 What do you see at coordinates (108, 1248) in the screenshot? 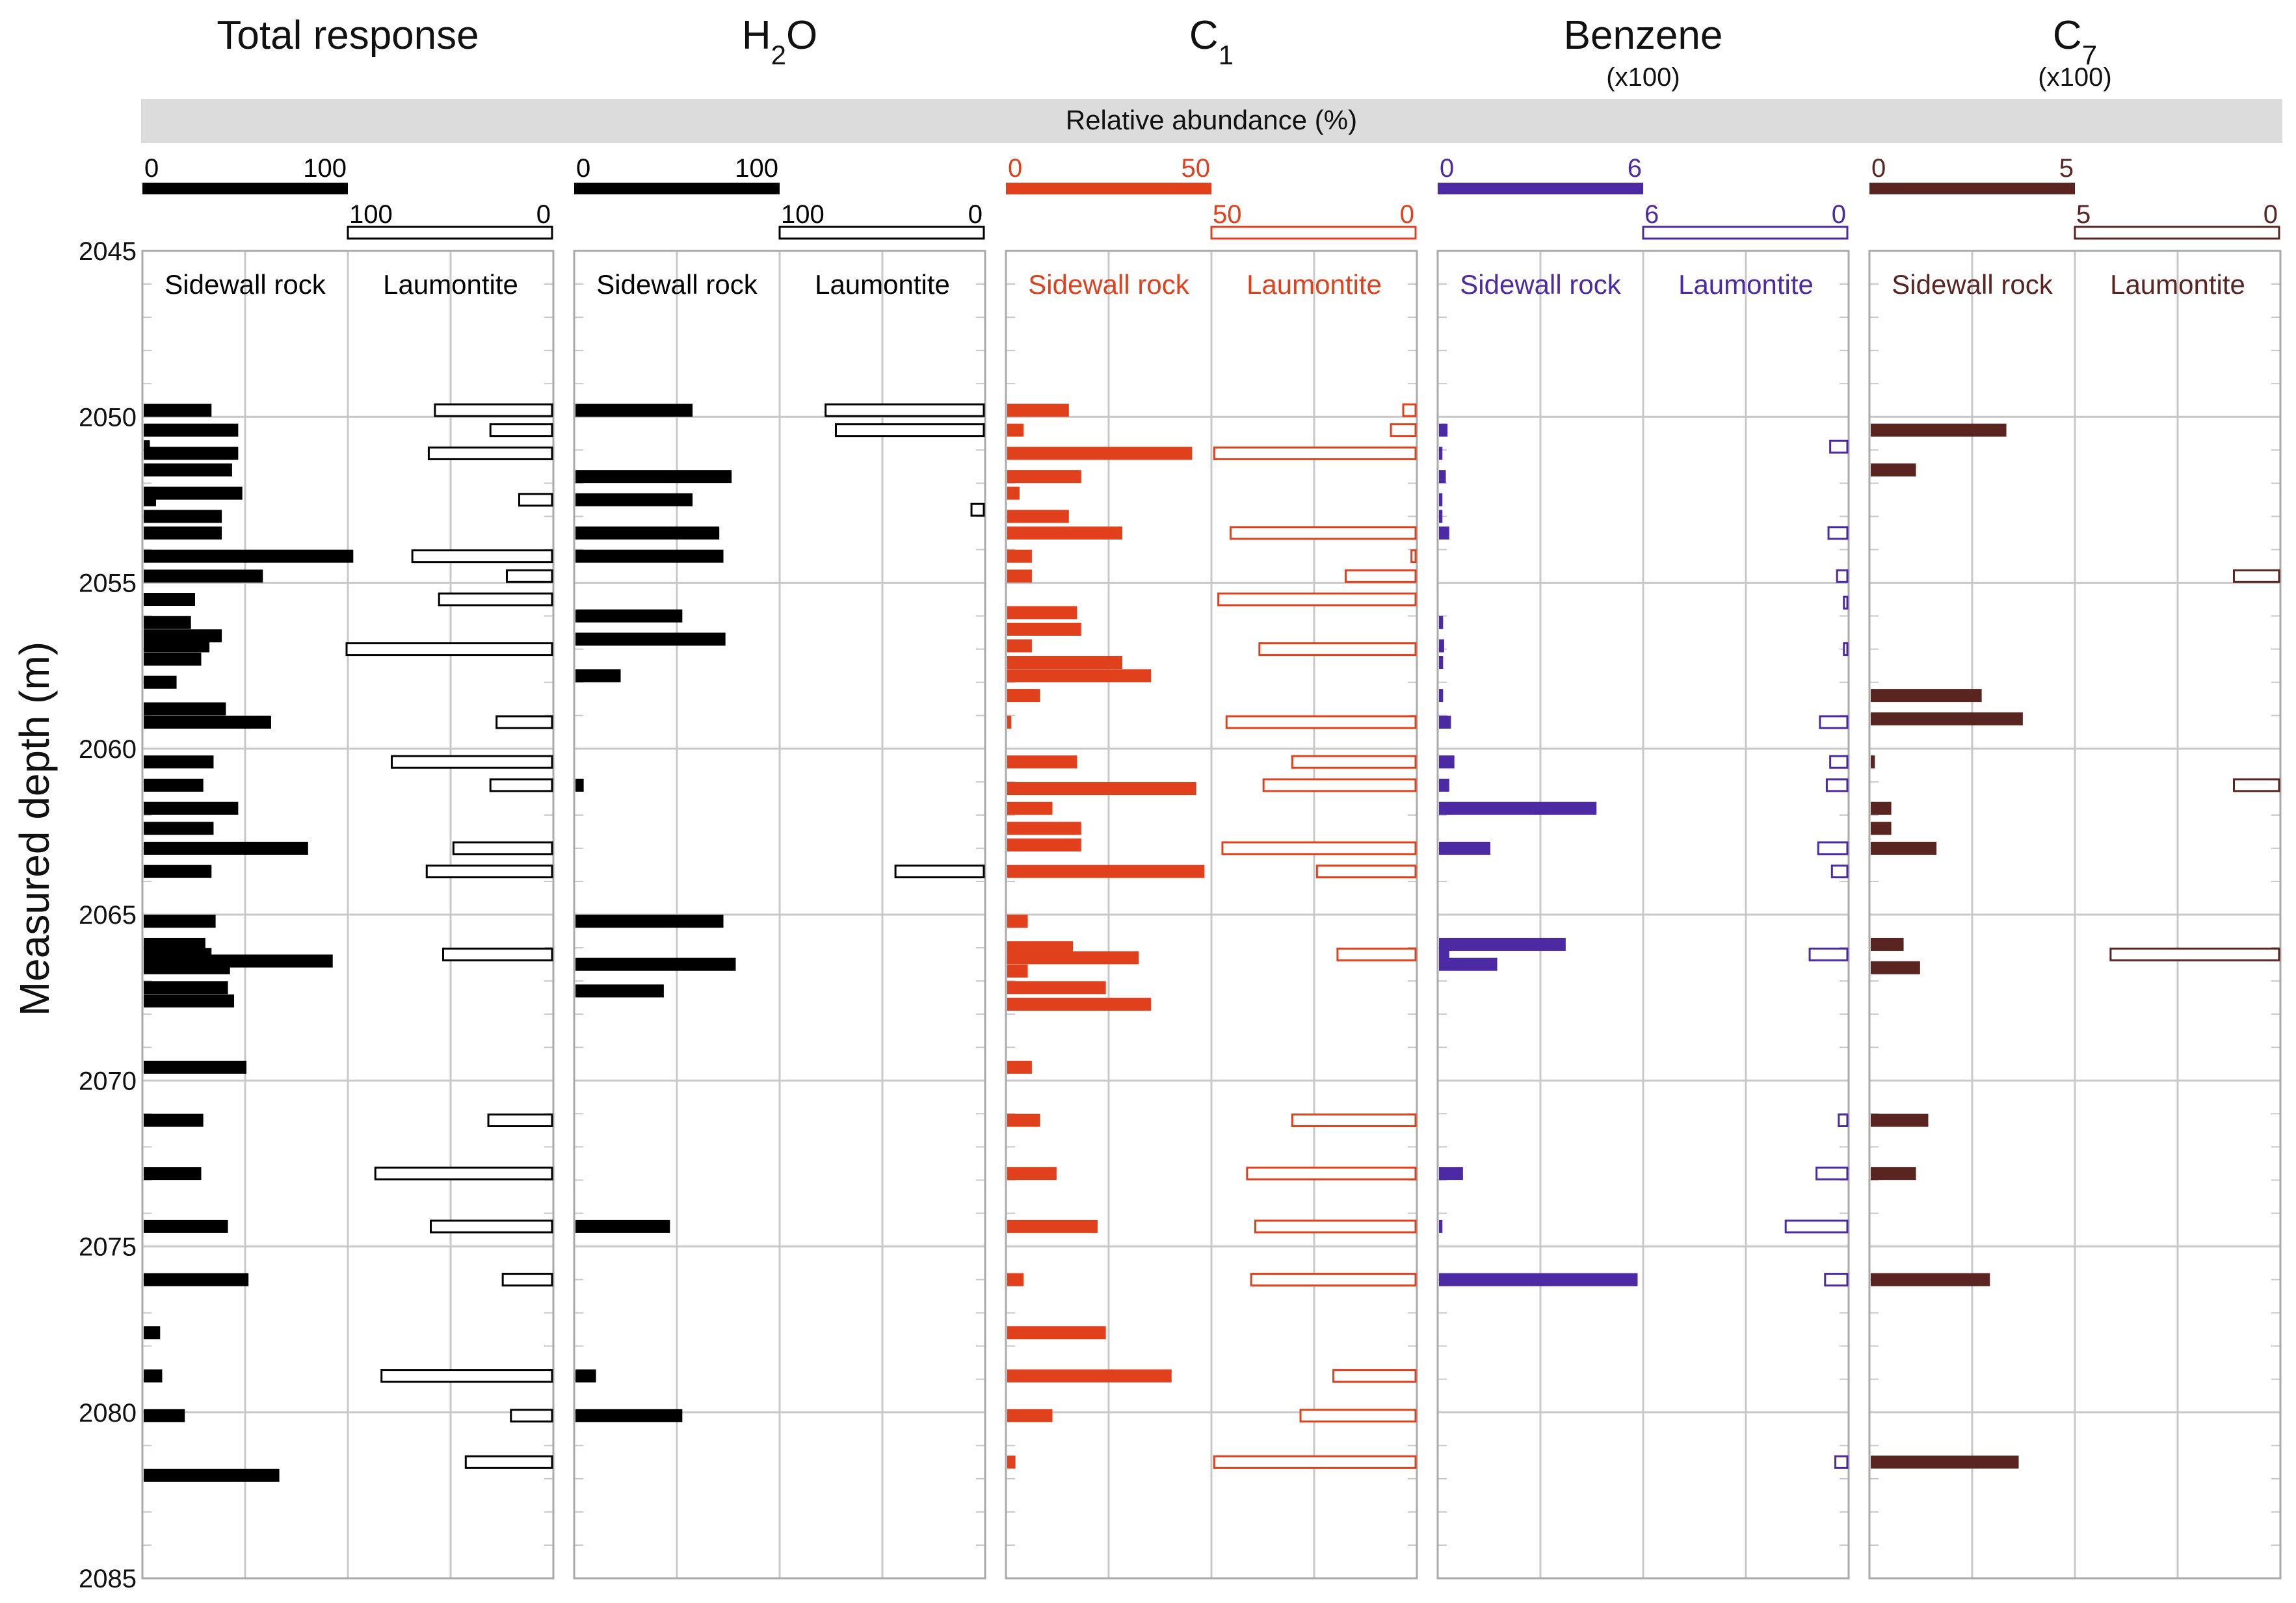
I see `y-tick-label: 2075` at bounding box center [108, 1248].